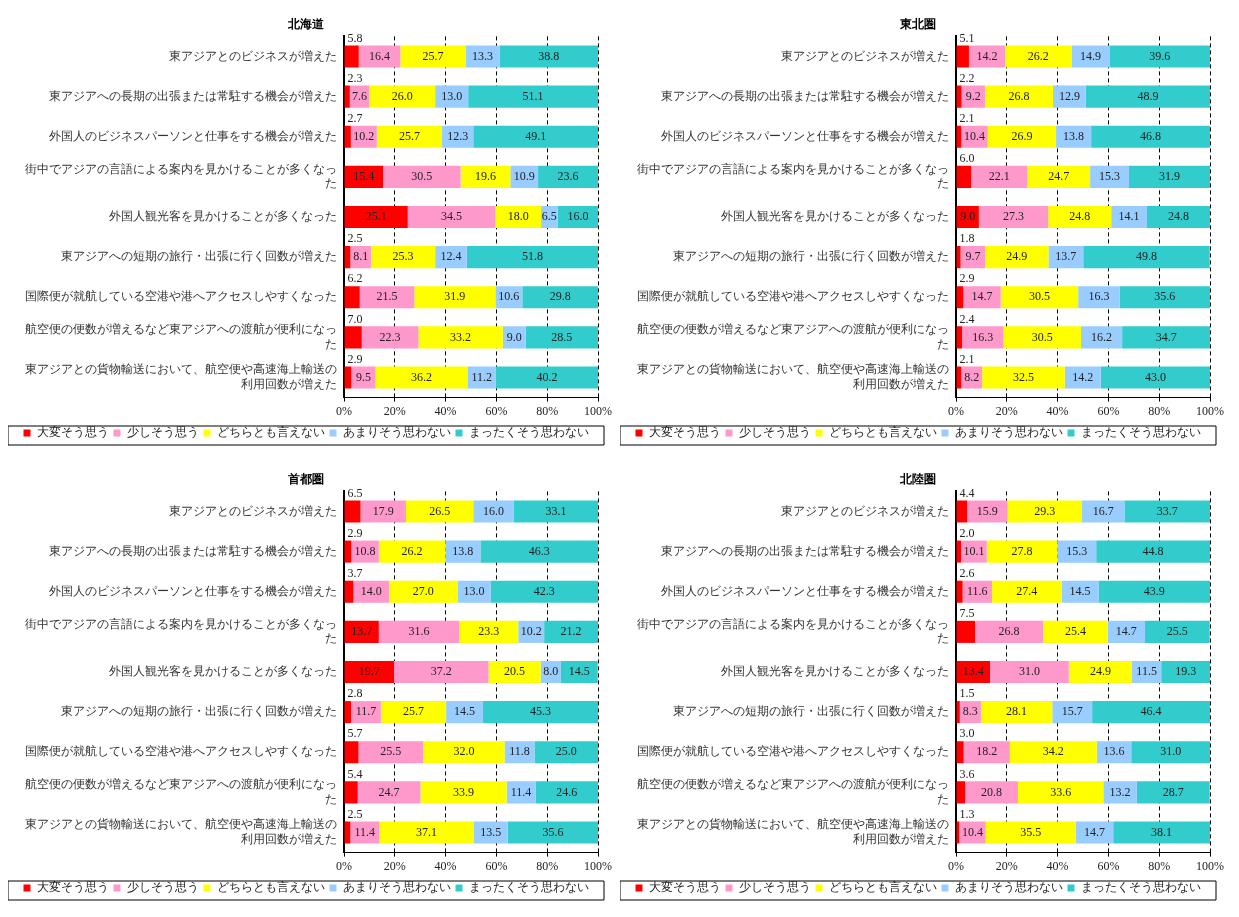  What do you see at coordinates (972, 376) in the screenshot?
I see `data-label: 8.2` at bounding box center [972, 376].